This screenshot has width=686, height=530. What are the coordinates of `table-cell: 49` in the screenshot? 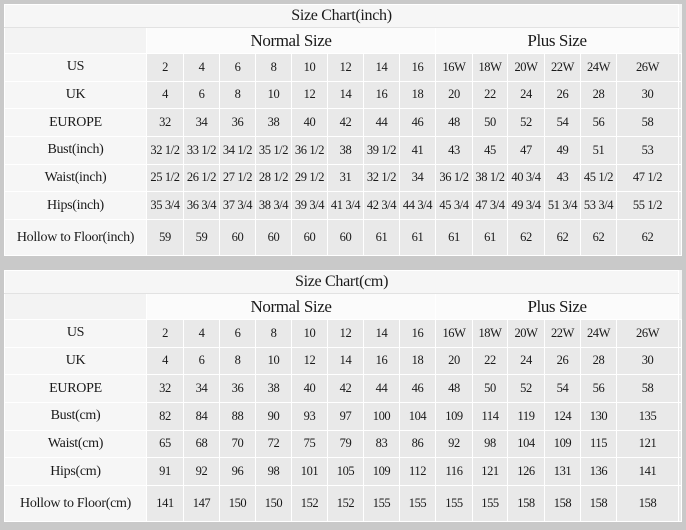 It's located at (562, 150).